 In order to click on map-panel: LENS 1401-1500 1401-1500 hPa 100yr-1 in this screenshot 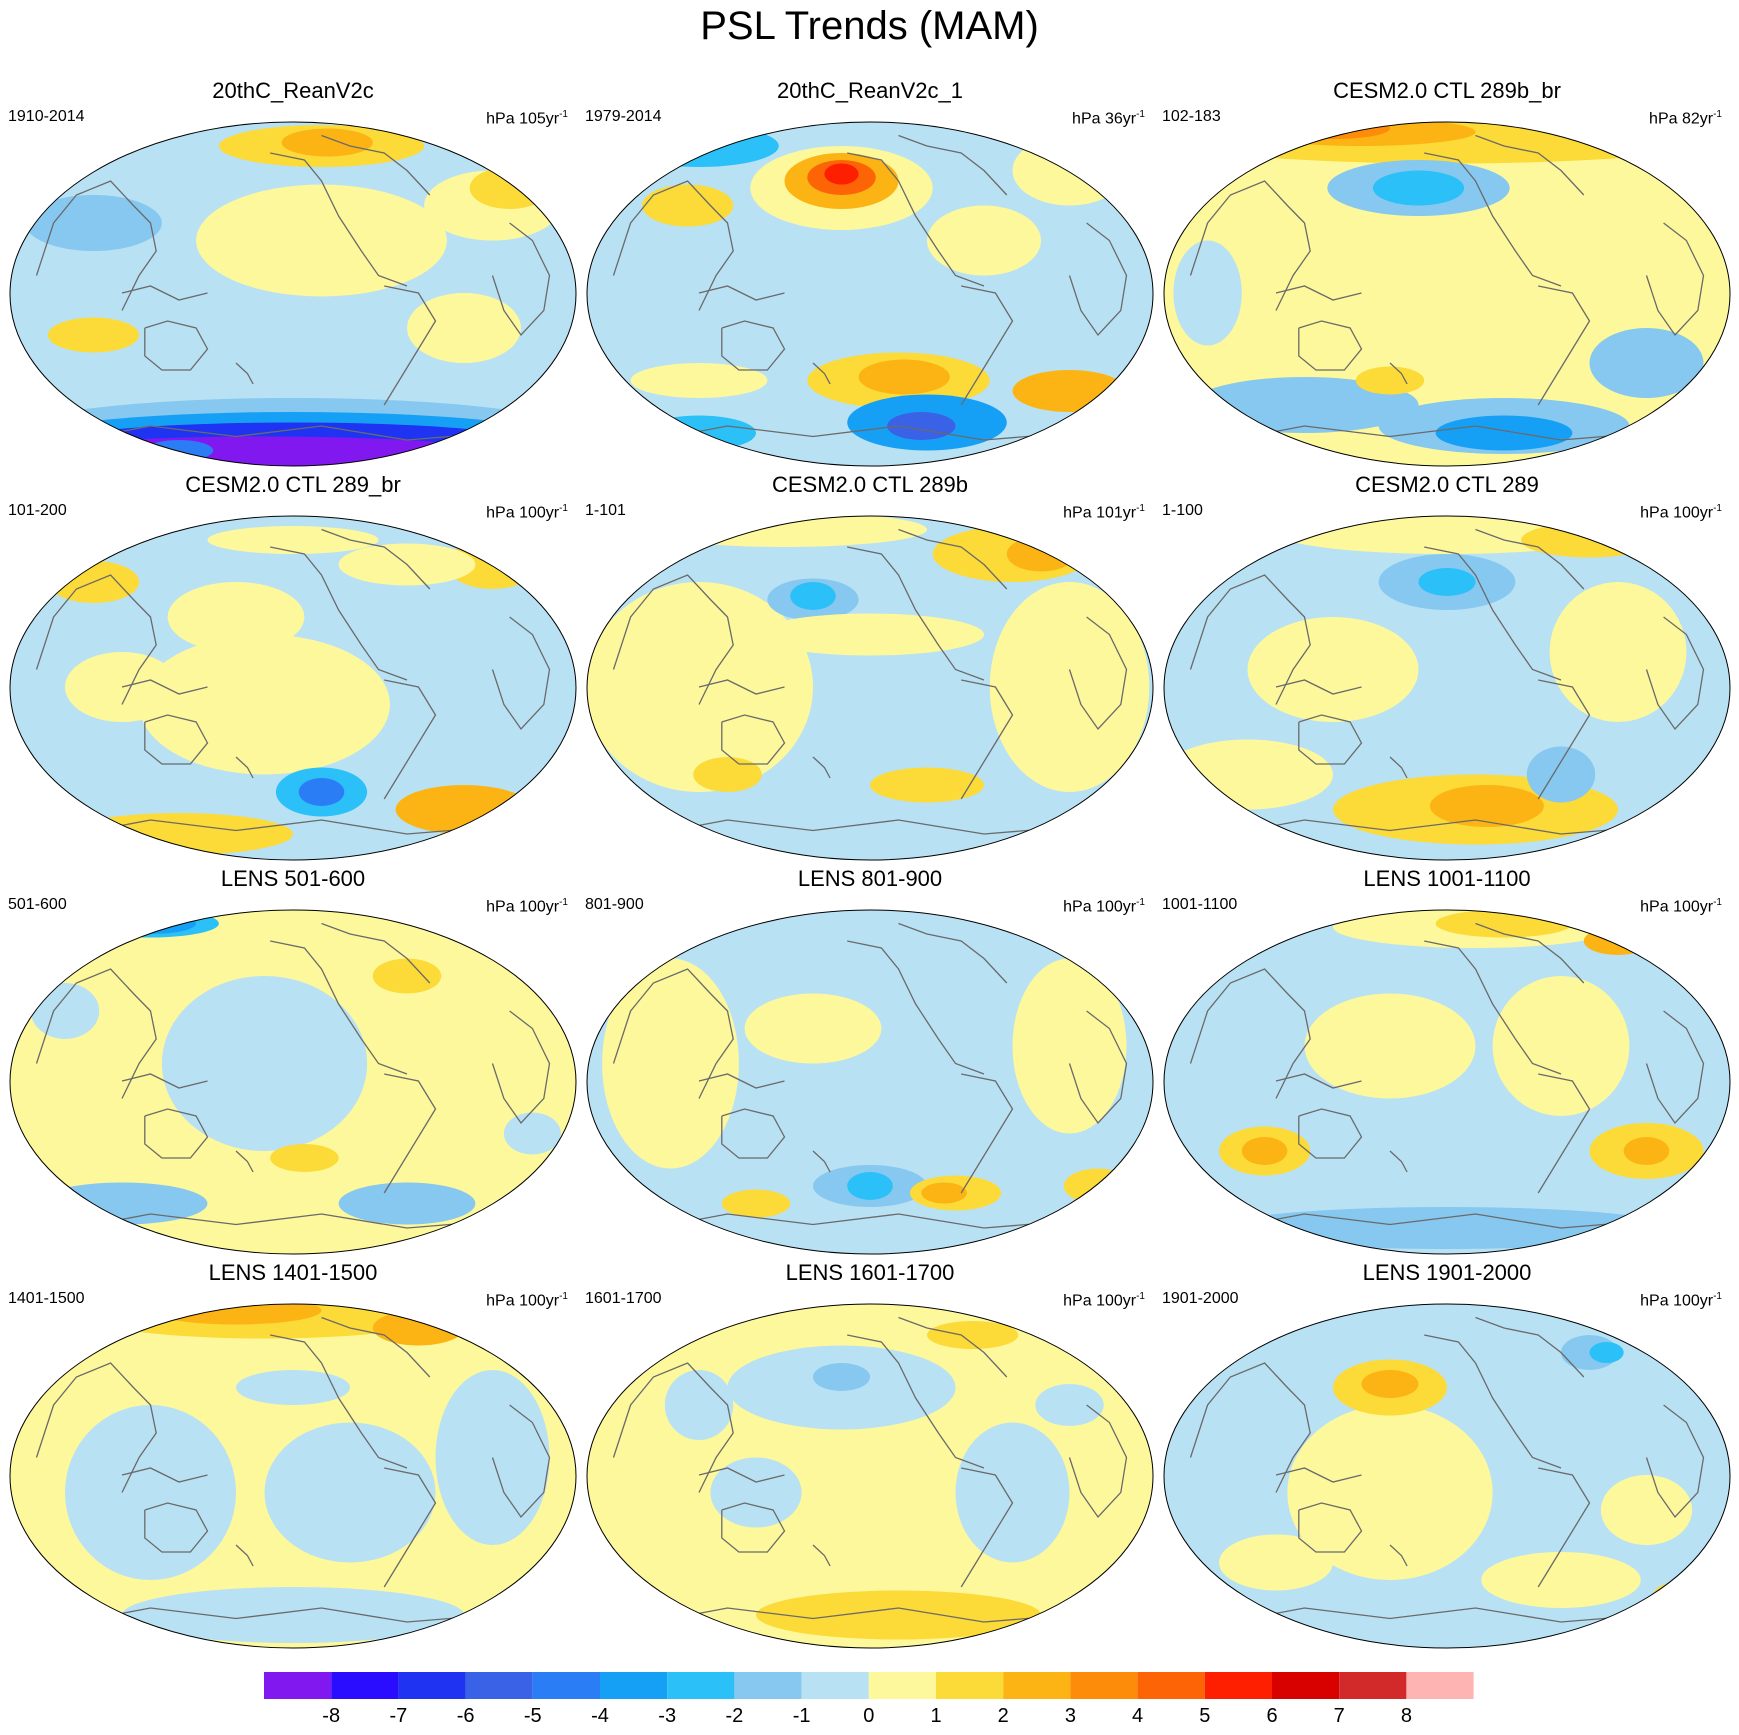, I will do `click(293, 1457)`.